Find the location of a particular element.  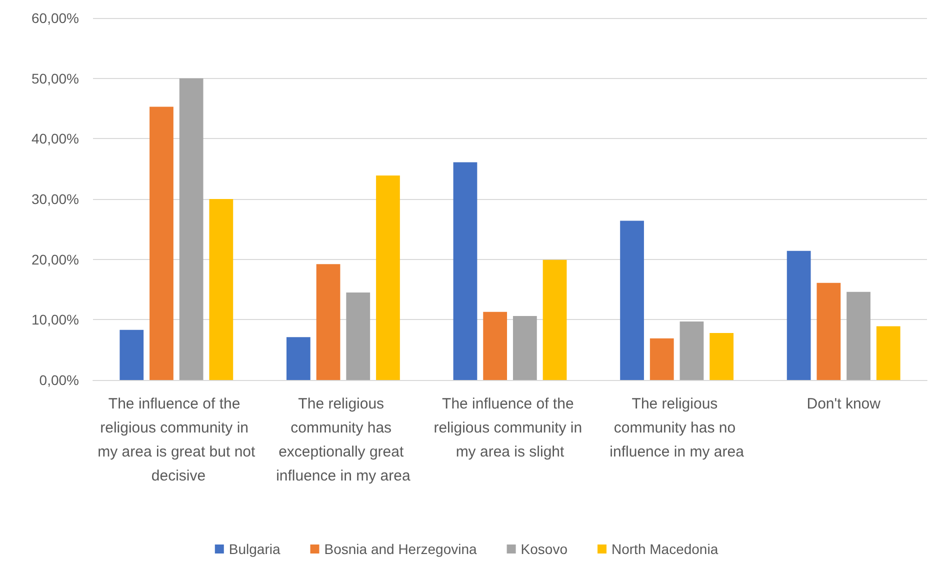

x-tick-label: The religious community has no influence in my area is located at coordinates (677, 428).